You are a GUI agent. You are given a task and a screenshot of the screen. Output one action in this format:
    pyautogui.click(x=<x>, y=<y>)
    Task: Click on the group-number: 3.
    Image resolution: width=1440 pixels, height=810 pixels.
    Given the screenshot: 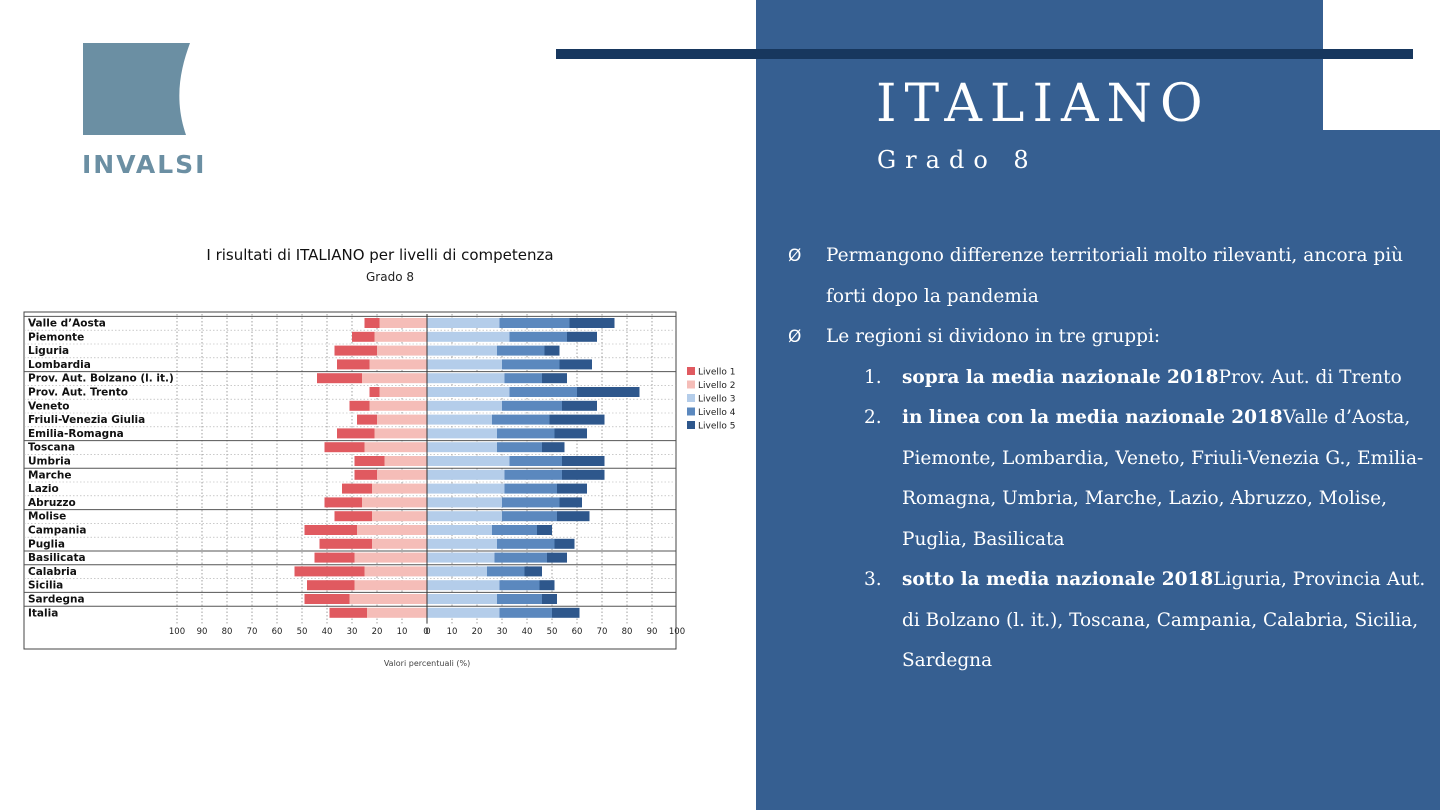 What is the action you would take?
    pyautogui.click(x=873, y=579)
    